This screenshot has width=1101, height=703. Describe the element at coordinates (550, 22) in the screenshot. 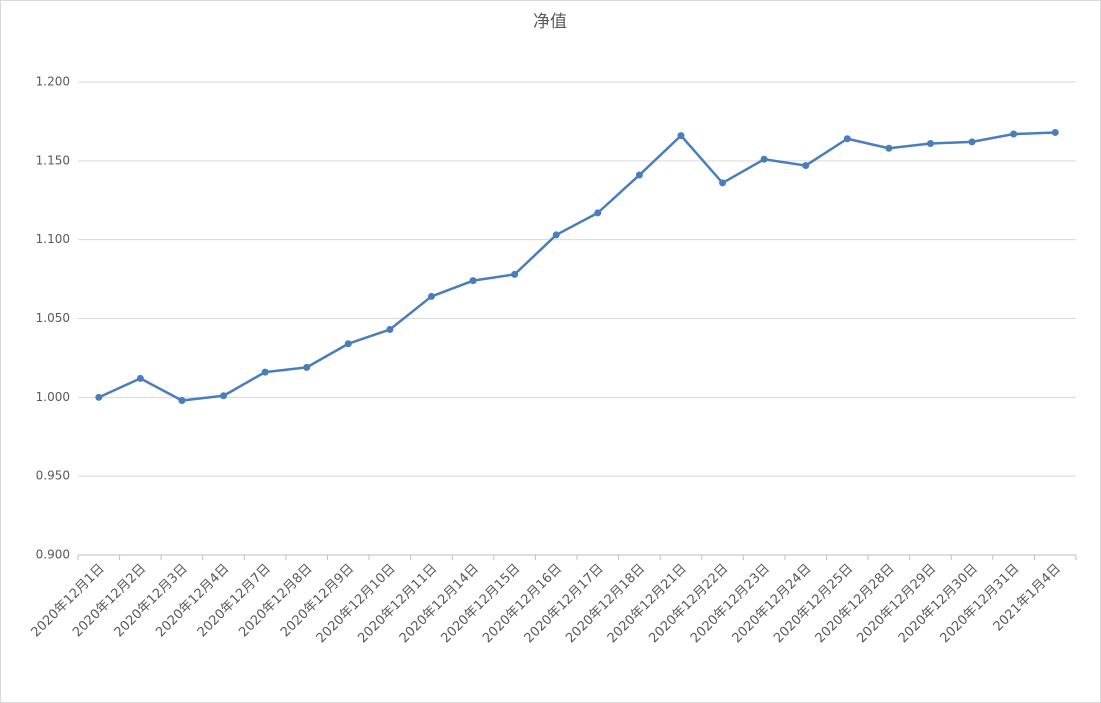

I see `chart-title: 净值` at that location.